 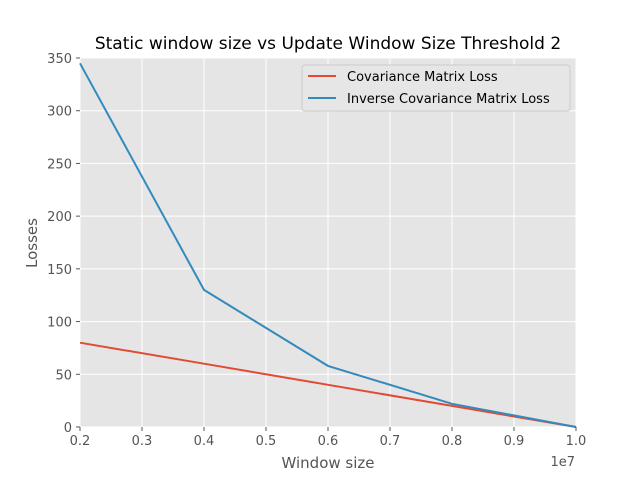 I want to click on y-tick-label: 50, so click(x=63, y=375).